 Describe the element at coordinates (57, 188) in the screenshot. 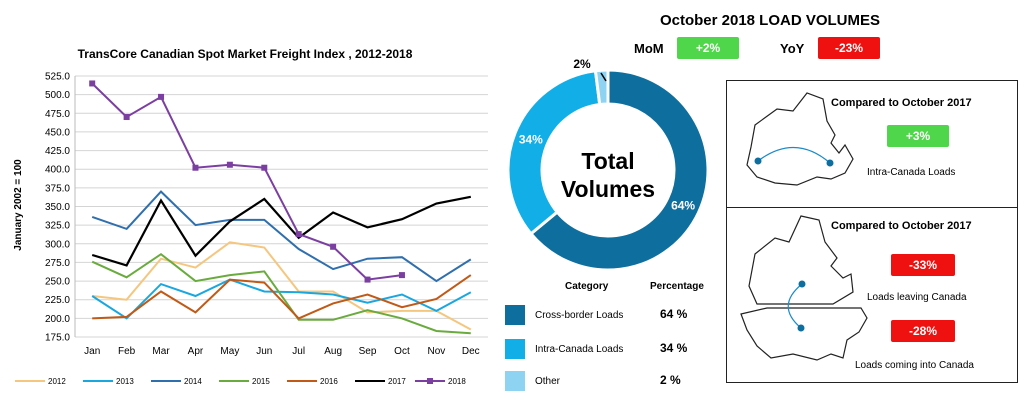

I see `y-tick-label: 375.0` at that location.